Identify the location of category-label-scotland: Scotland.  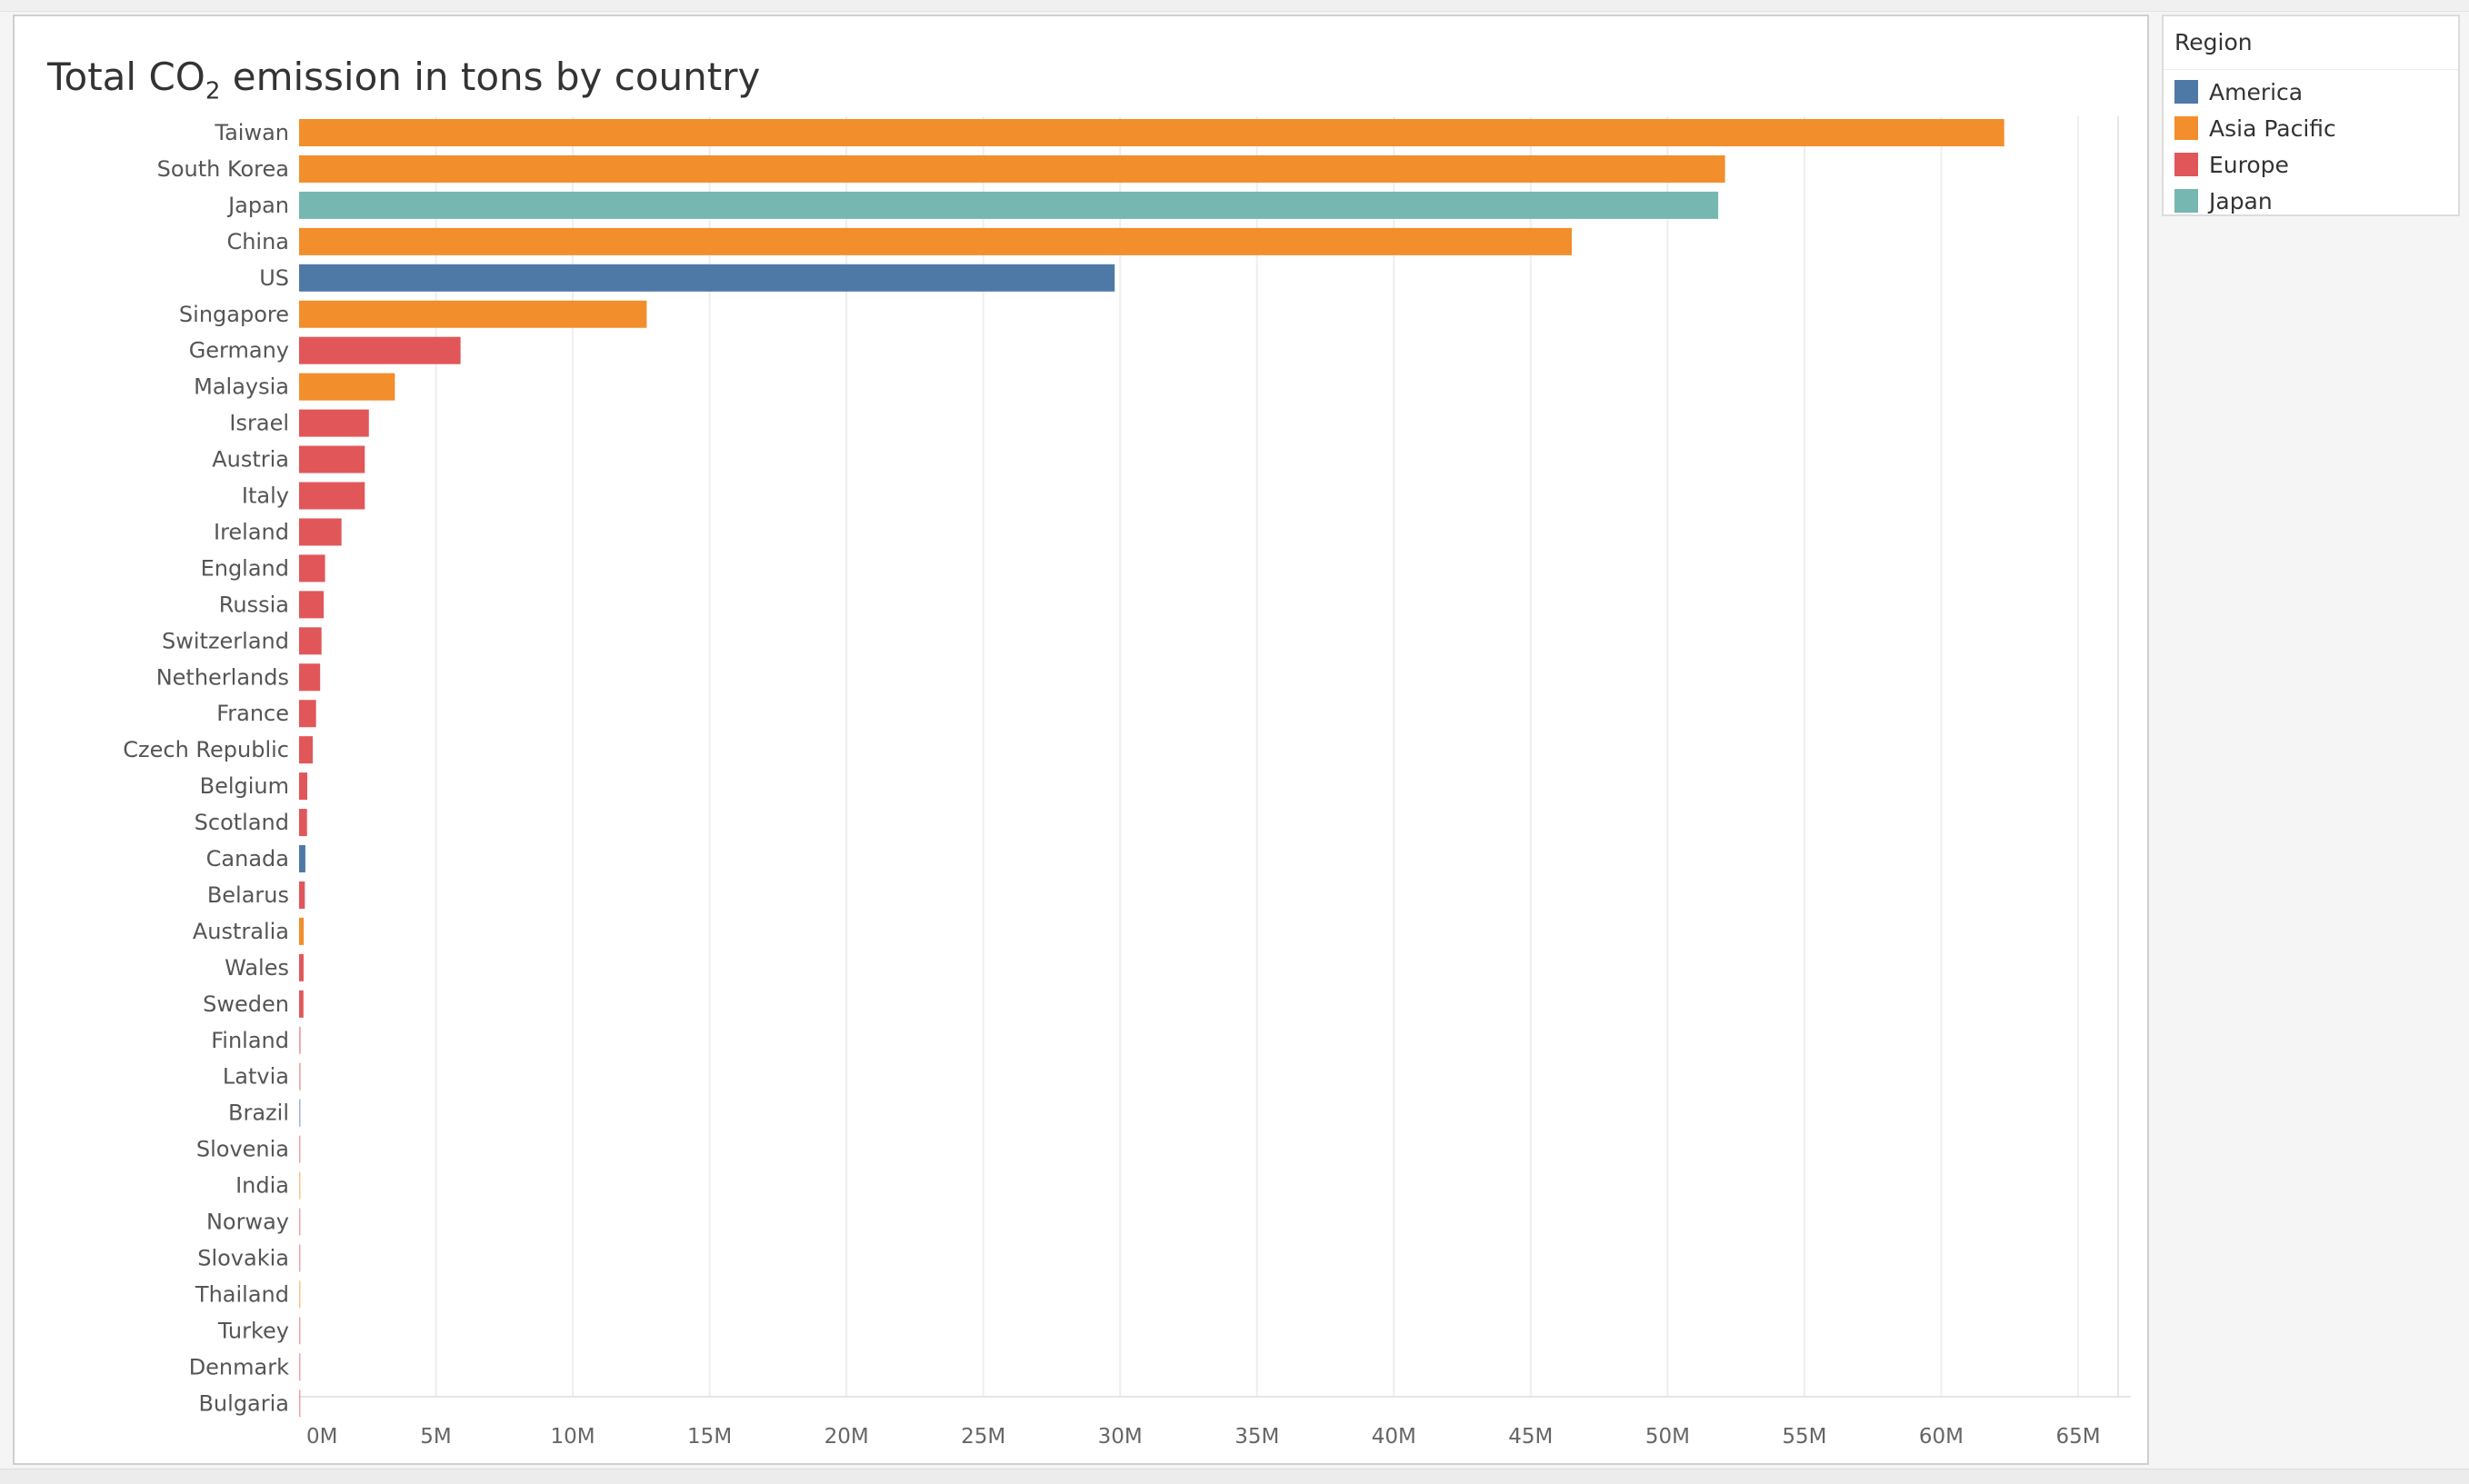
(242, 822).